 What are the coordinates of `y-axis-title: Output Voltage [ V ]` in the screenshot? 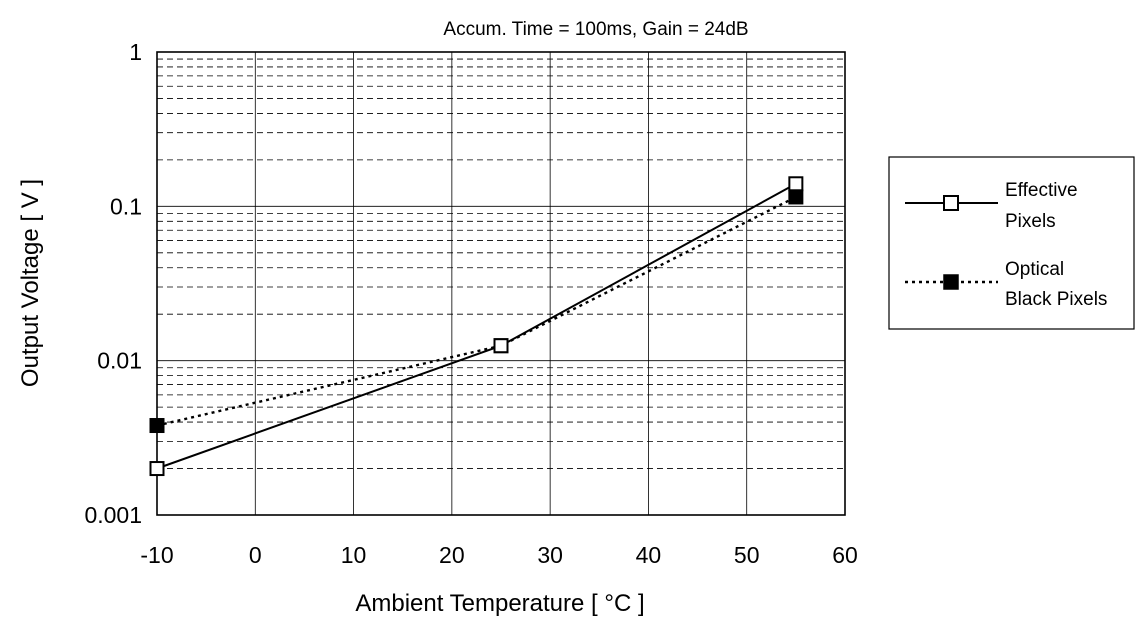 It's located at (30, 283).